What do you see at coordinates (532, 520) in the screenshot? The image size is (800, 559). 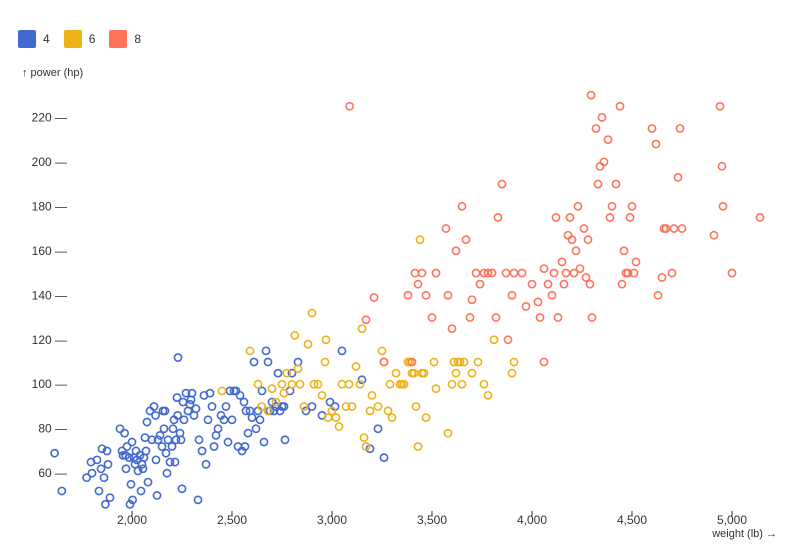 I see `x-tick-label: 4,000` at bounding box center [532, 520].